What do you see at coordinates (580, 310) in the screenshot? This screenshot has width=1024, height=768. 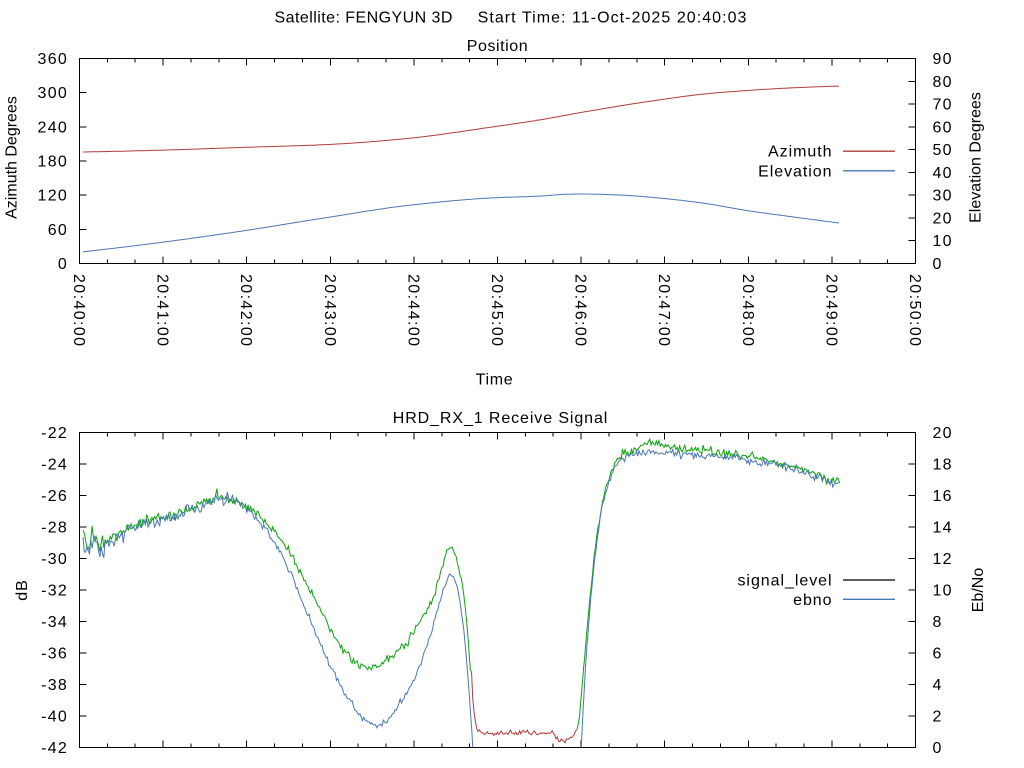 I see `svg-text: 20:46:00` at bounding box center [580, 310].